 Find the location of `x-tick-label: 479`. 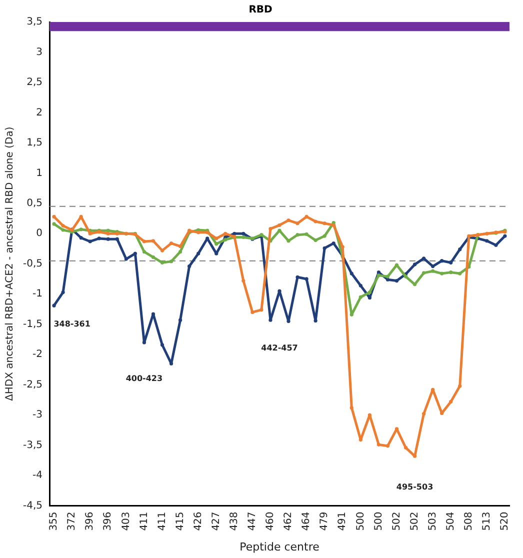

x-tick-label: 479 is located at coordinates (324, 521).